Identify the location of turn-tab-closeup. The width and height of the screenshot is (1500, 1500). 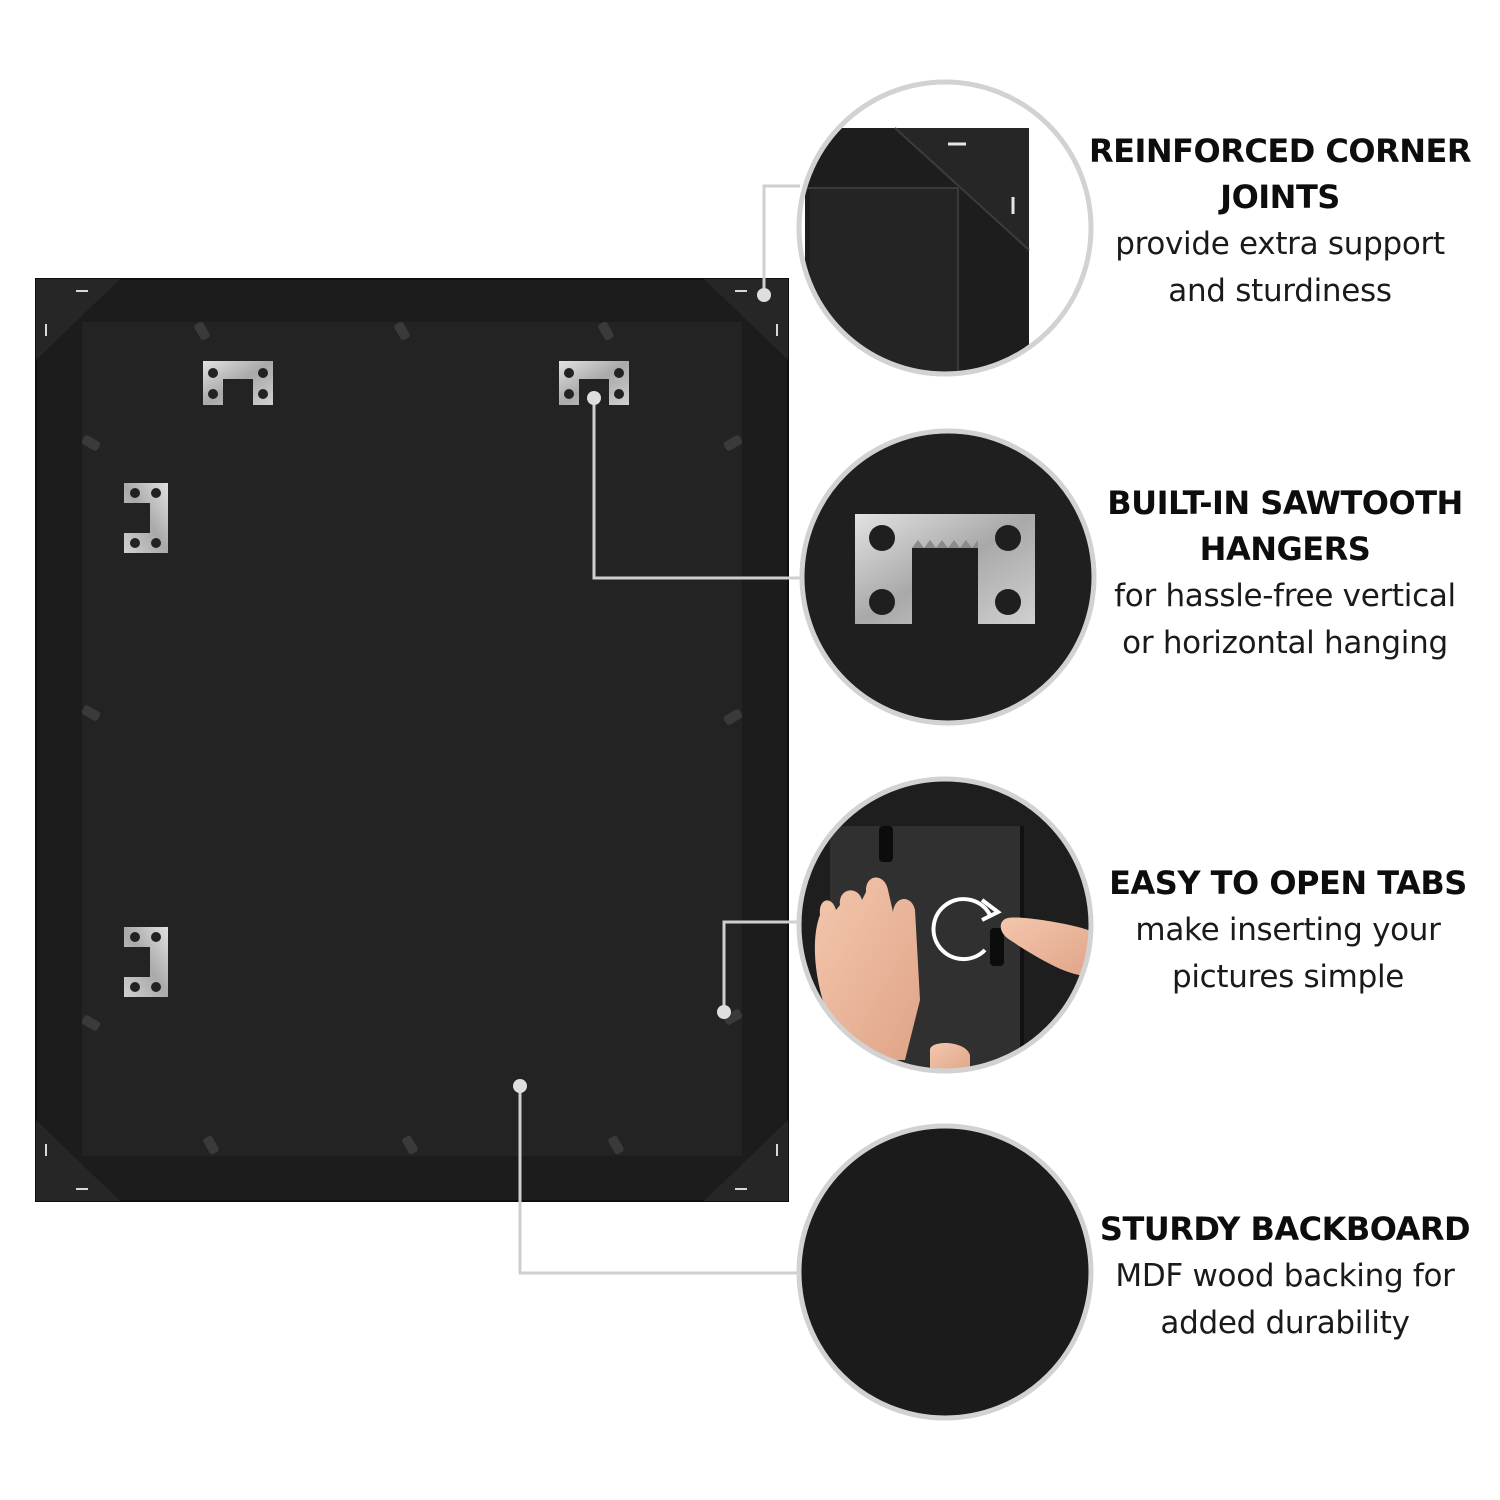
(945, 925).